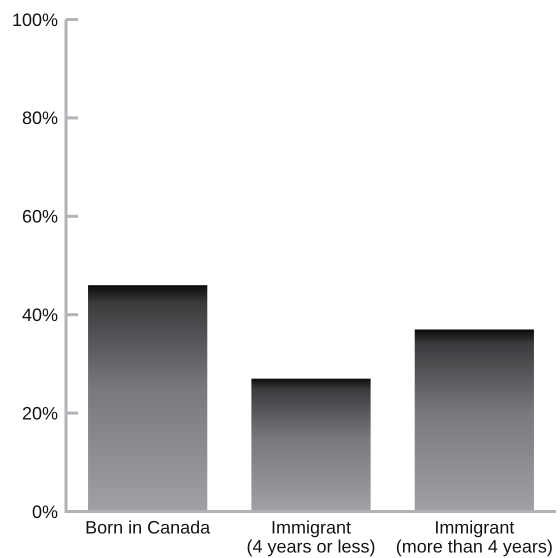 This screenshot has width=560, height=558. What do you see at coordinates (40, 315) in the screenshot?
I see `y-tick-label: 40%` at bounding box center [40, 315].